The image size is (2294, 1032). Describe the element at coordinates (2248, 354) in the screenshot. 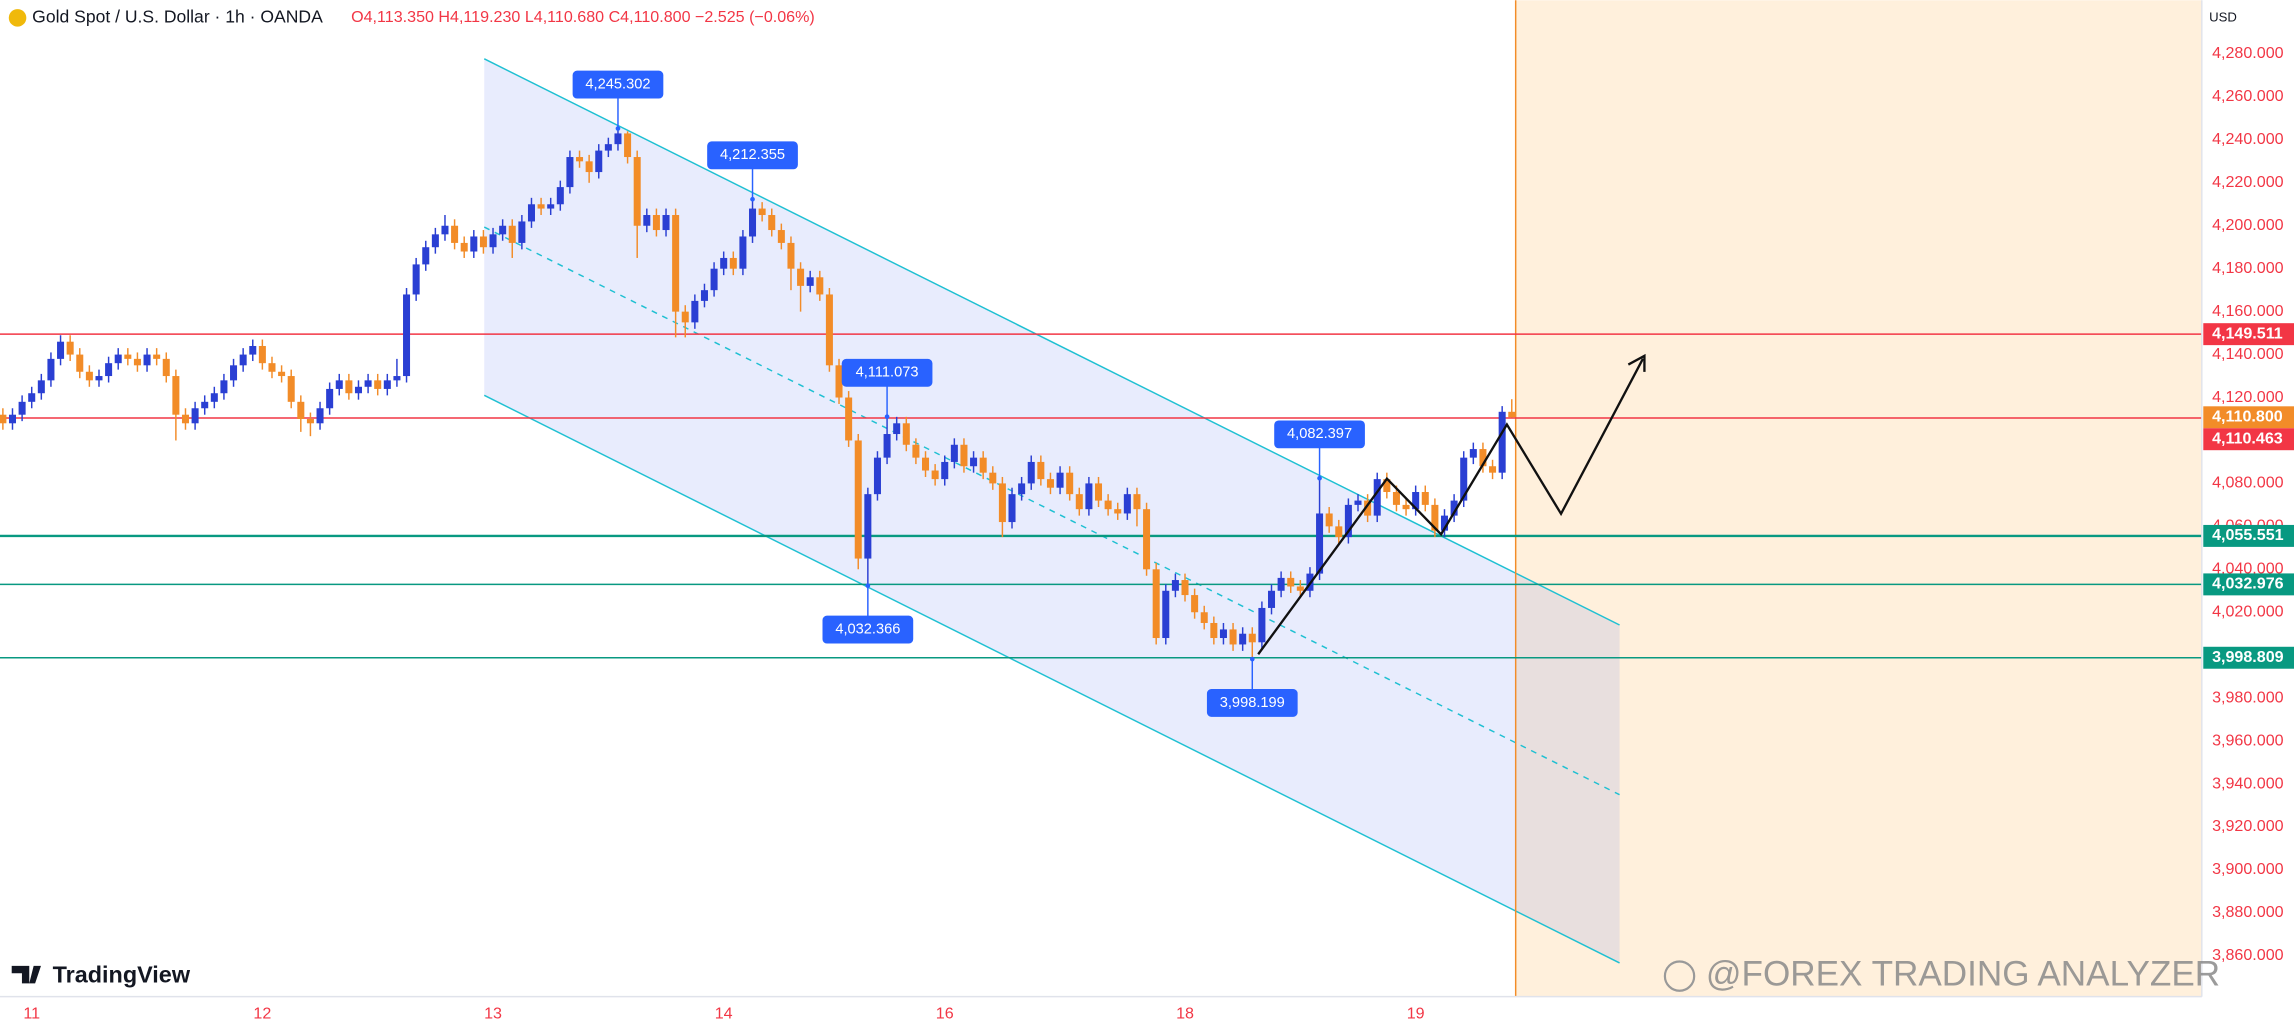

I see `y-tick-label: 4,140.000` at that location.